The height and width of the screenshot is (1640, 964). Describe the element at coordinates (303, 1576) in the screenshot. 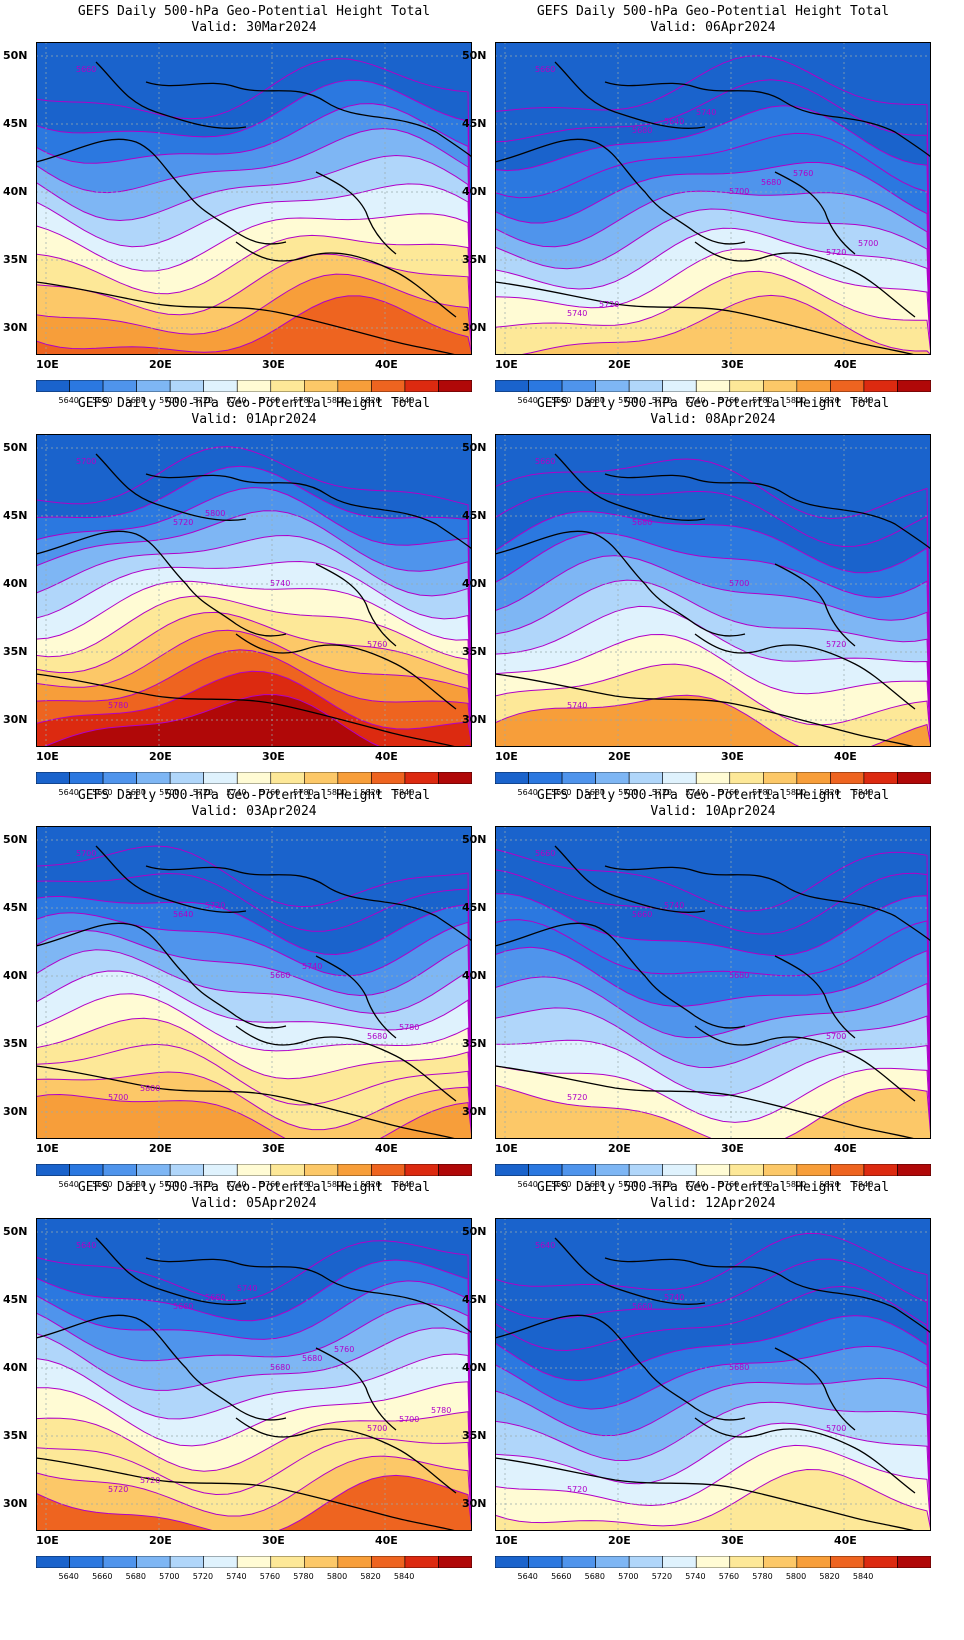

I see `colorbar-label: 5780` at that location.